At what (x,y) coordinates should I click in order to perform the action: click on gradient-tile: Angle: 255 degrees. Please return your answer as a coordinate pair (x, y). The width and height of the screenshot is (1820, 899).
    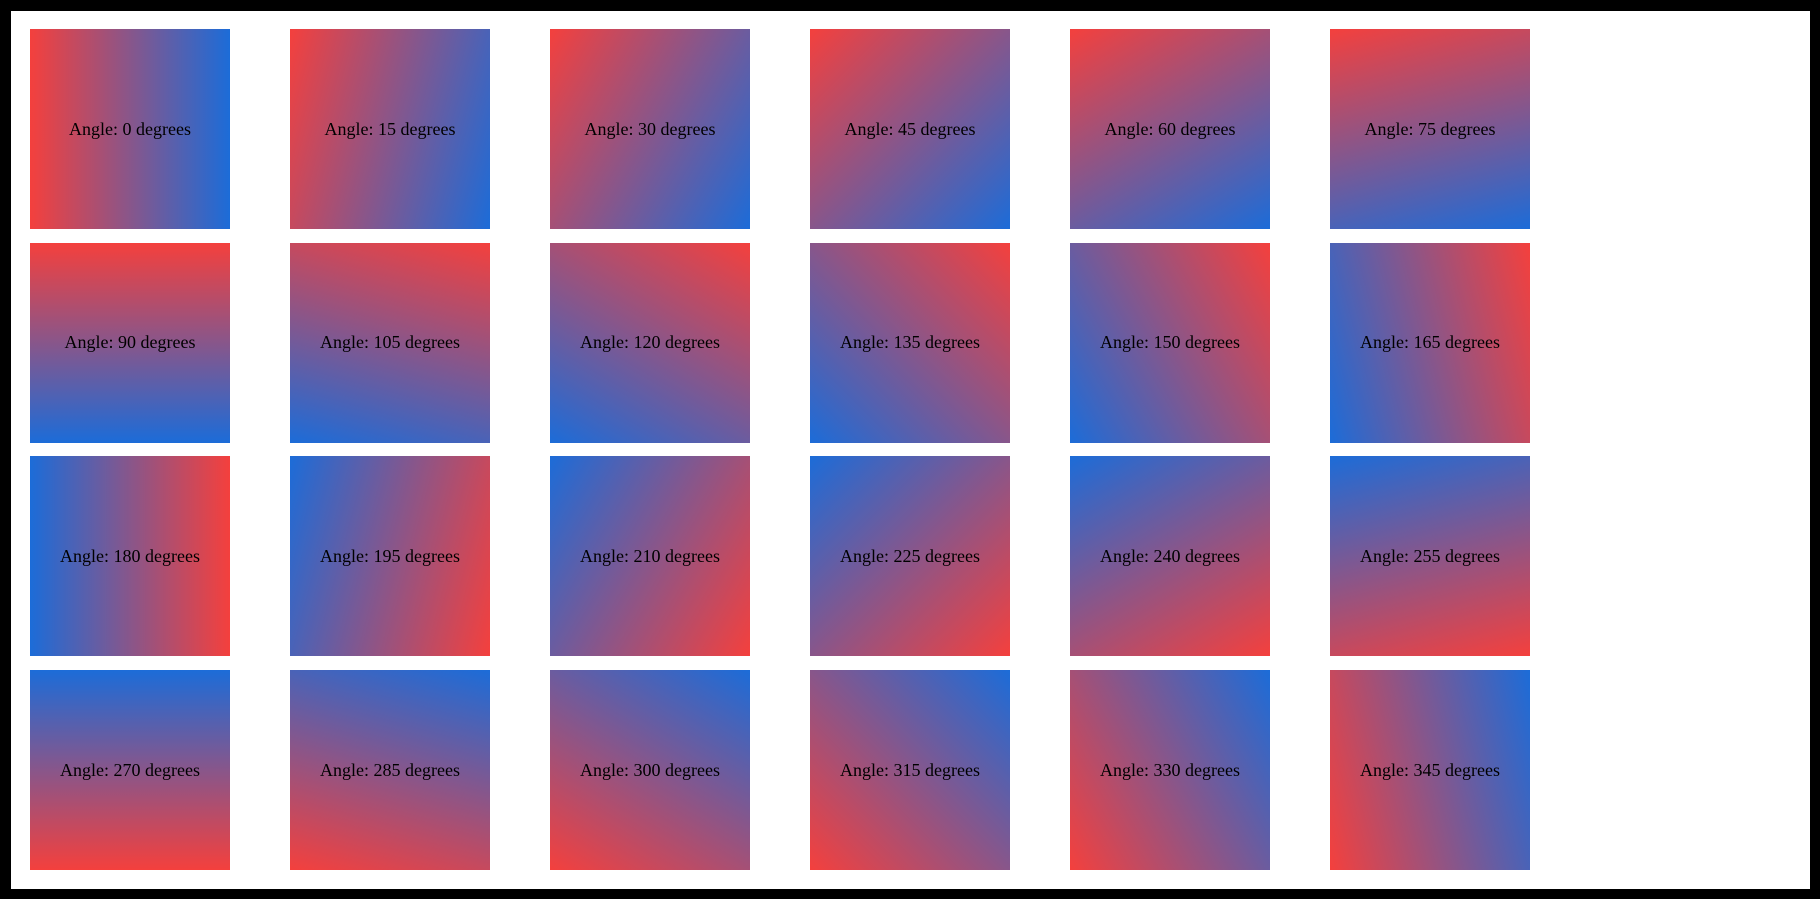
    Looking at the image, I should click on (1430, 556).